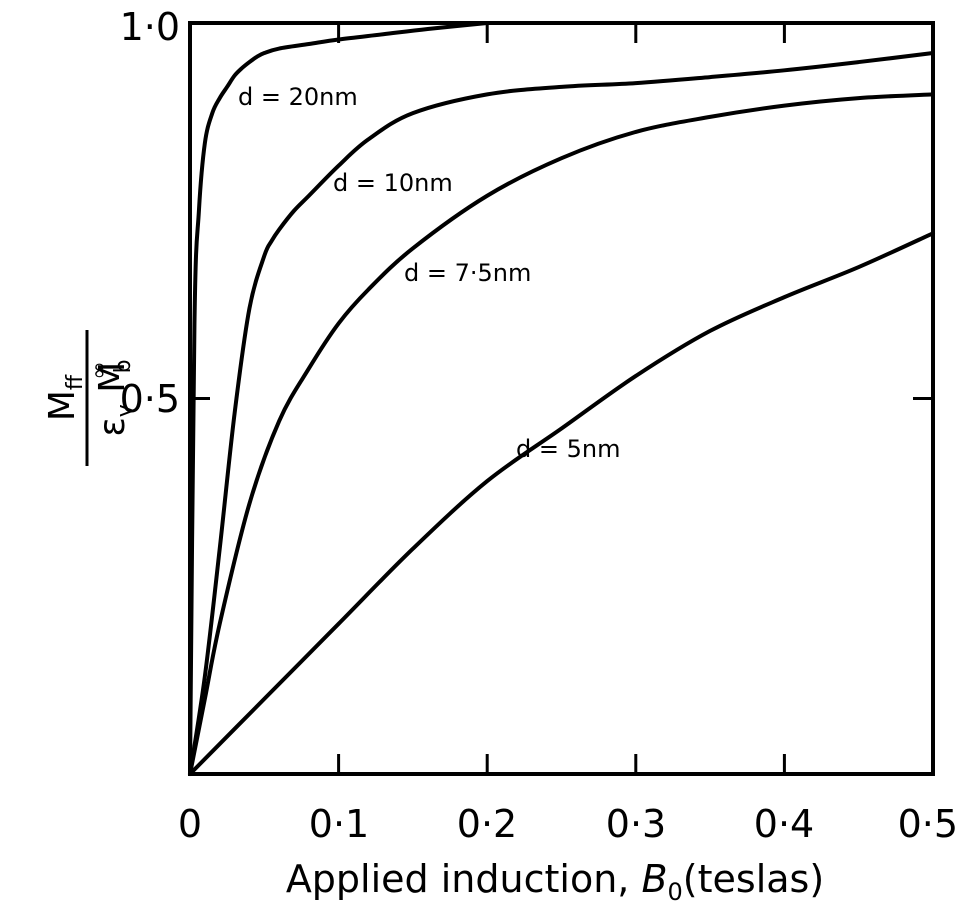 The image size is (963, 904). I want to click on y-label-num-sub: ff, so click(75, 382).